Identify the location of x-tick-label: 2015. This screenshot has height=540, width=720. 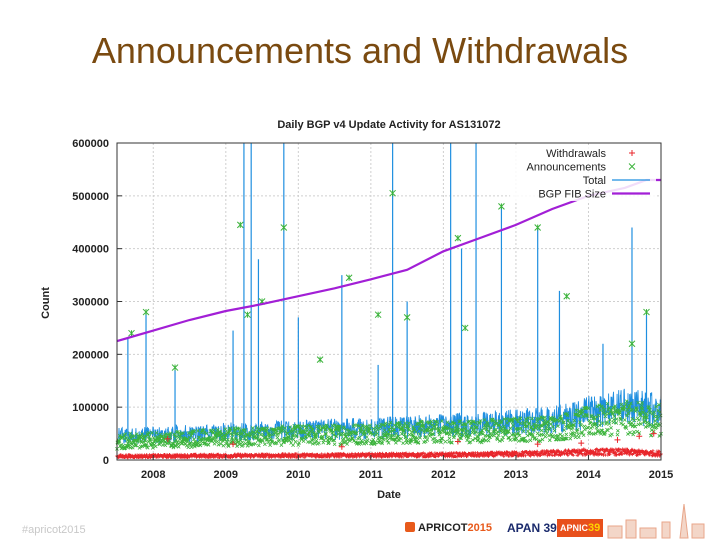
(661, 475).